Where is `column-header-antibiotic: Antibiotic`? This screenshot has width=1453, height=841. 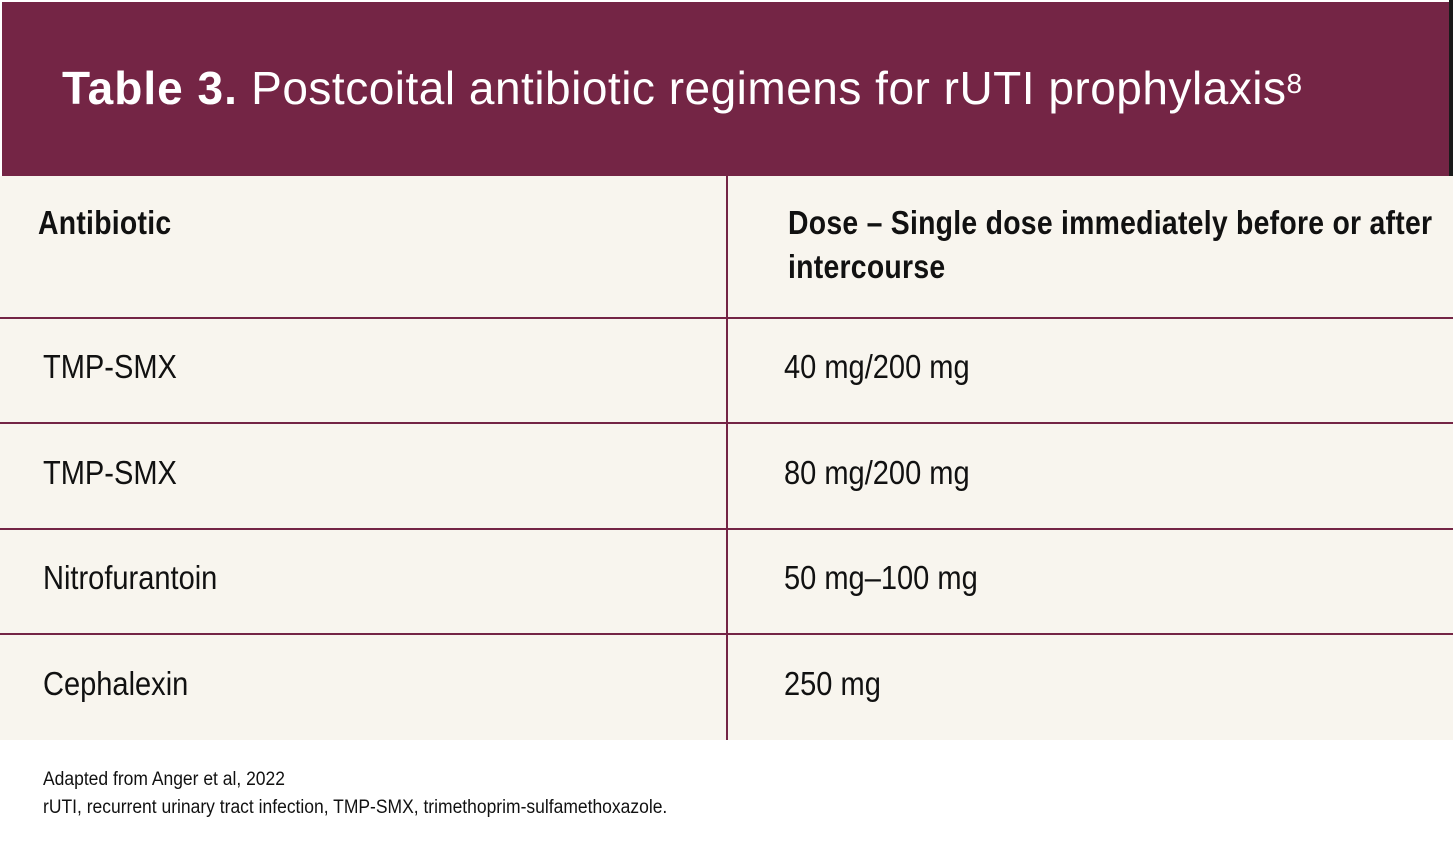 column-header-antibiotic: Antibiotic is located at coordinates (105, 222).